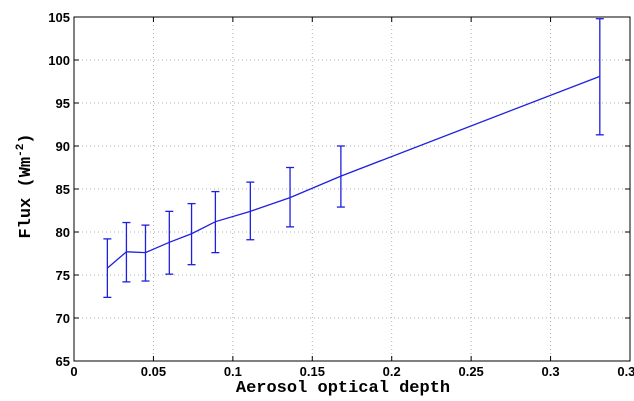  Describe the element at coordinates (233, 371) in the screenshot. I see `x-tick-label: 0.1` at that location.